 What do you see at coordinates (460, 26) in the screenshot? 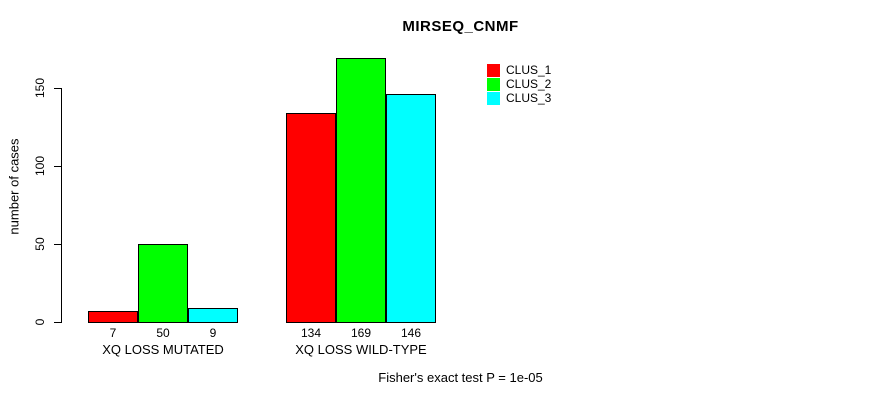
I see `chart-title: MIRSEQ_CNMF` at bounding box center [460, 26].